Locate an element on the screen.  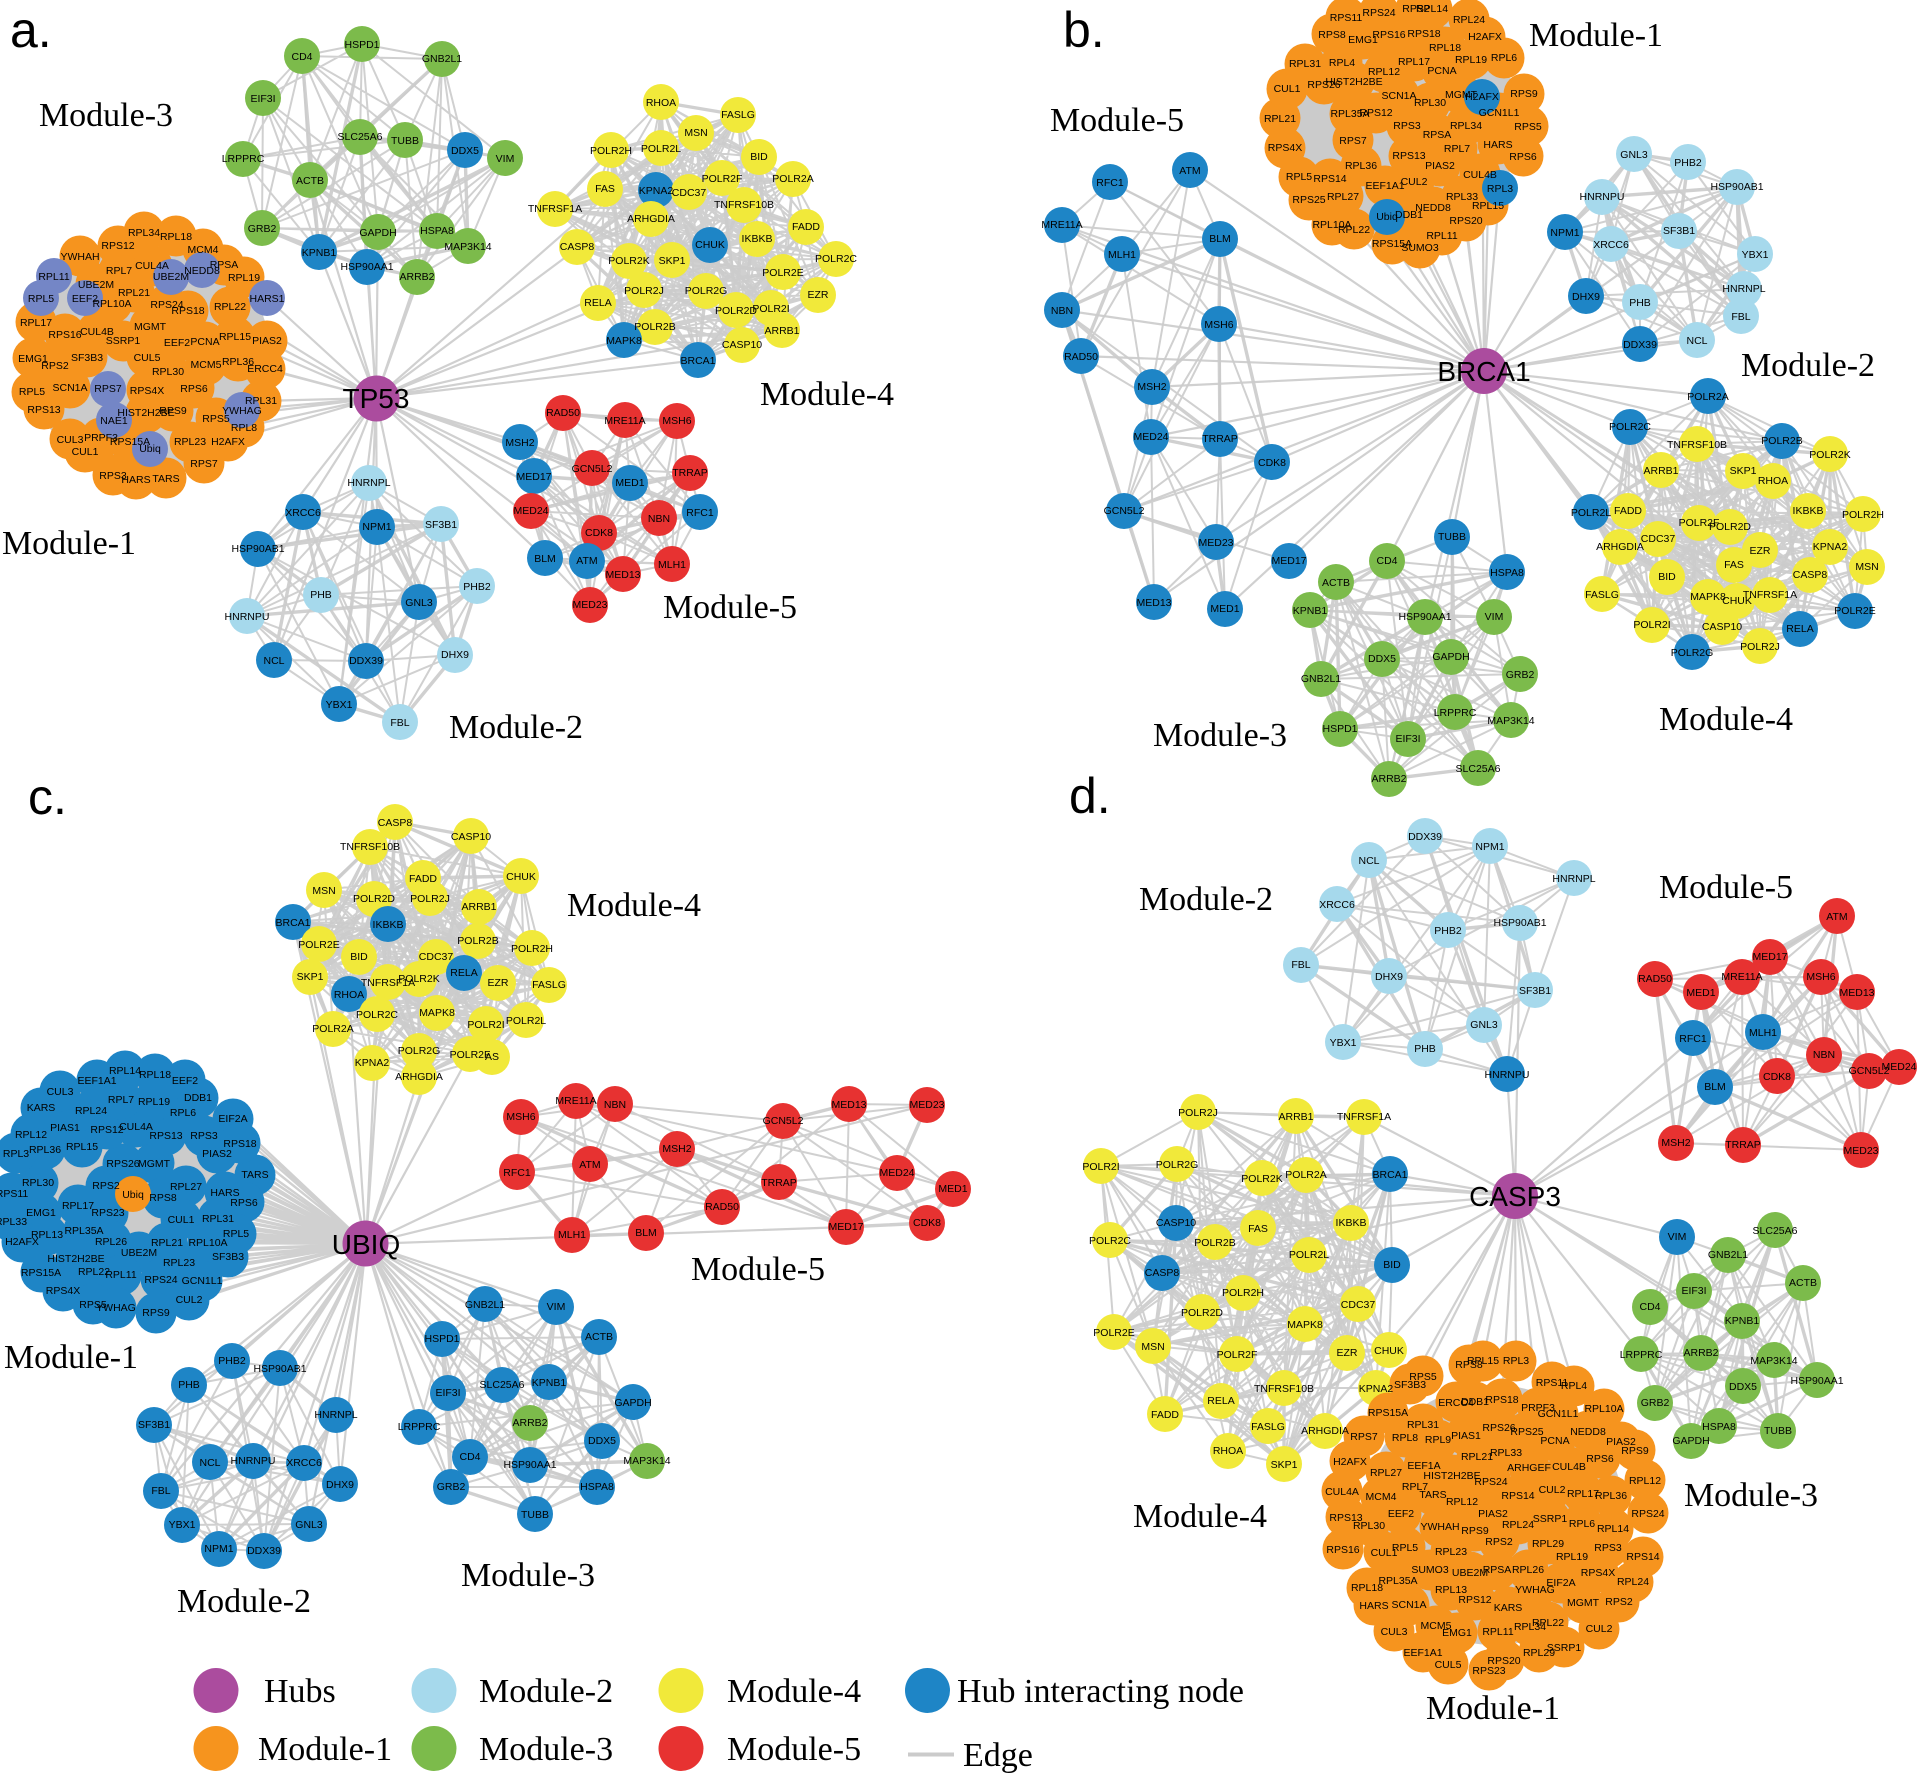
svg-text: MED13 is located at coordinates (1153, 603).